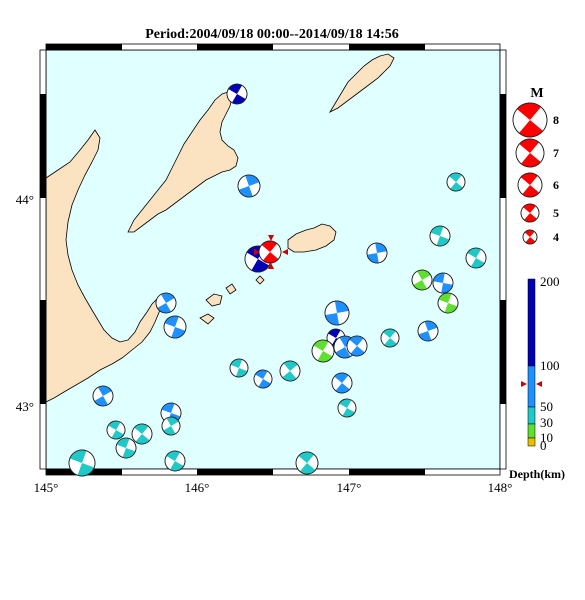 The height and width of the screenshot is (600, 585). What do you see at coordinates (543, 445) in the screenshot?
I see `depth-tick-0: 0` at bounding box center [543, 445].